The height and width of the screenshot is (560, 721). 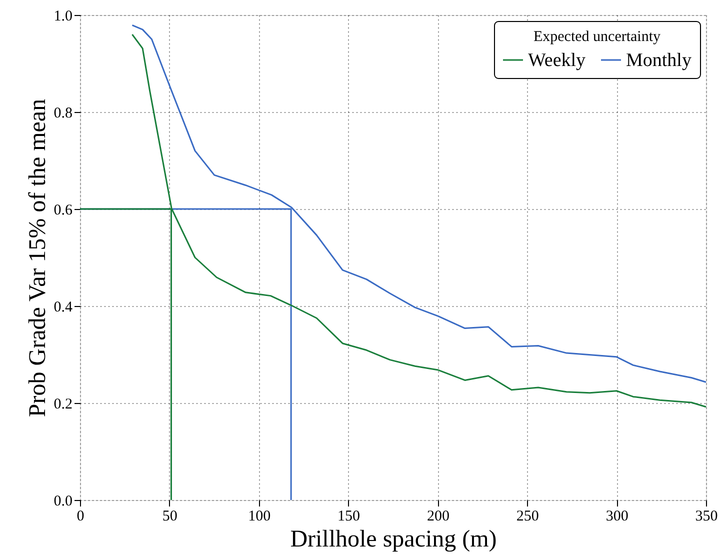 What do you see at coordinates (80, 516) in the screenshot?
I see `x-tick-label: 0` at bounding box center [80, 516].